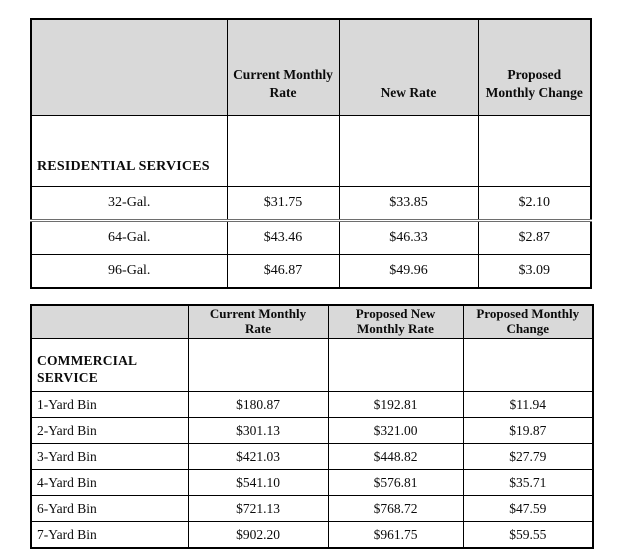  What do you see at coordinates (395, 430) in the screenshot?
I see `new-rate-value: $321.00` at bounding box center [395, 430].